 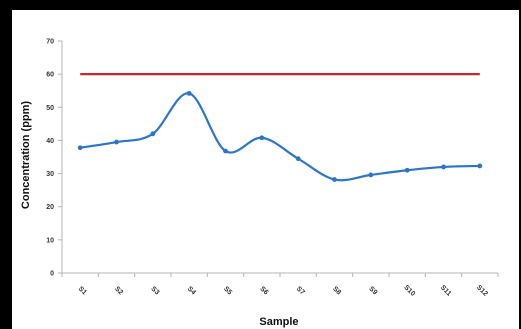 What do you see at coordinates (50, 141) in the screenshot?
I see `y-tick-label: 40` at bounding box center [50, 141].